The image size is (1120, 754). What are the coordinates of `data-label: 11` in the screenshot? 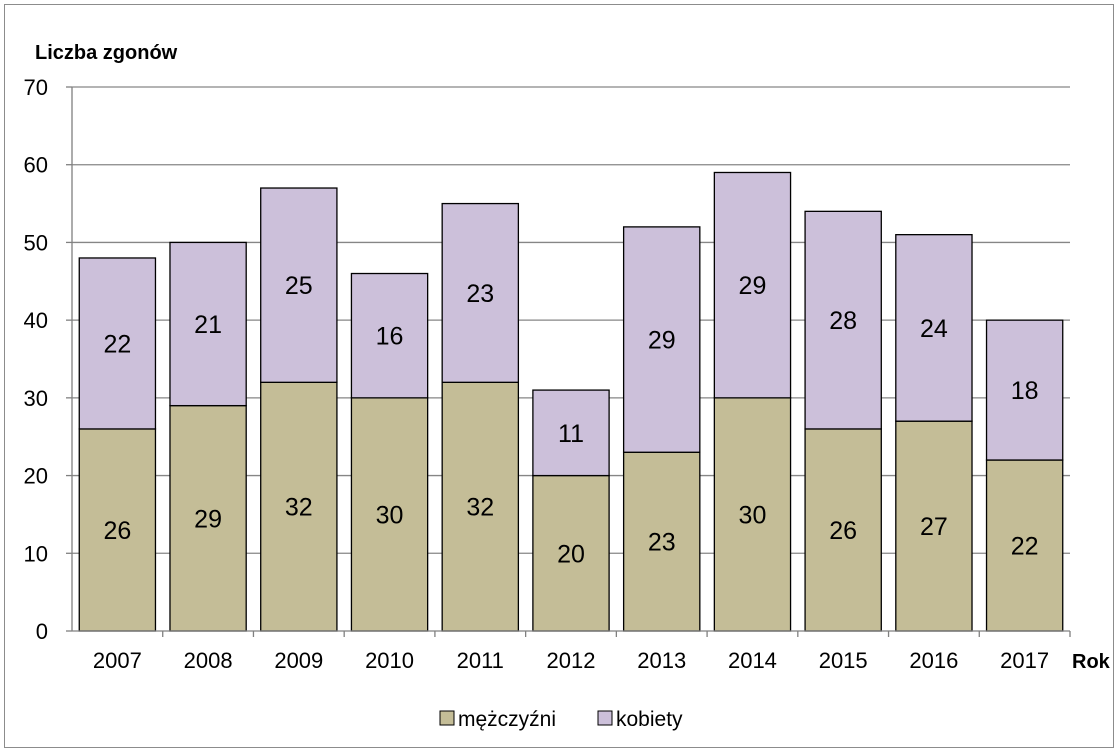 It's located at (571, 434).